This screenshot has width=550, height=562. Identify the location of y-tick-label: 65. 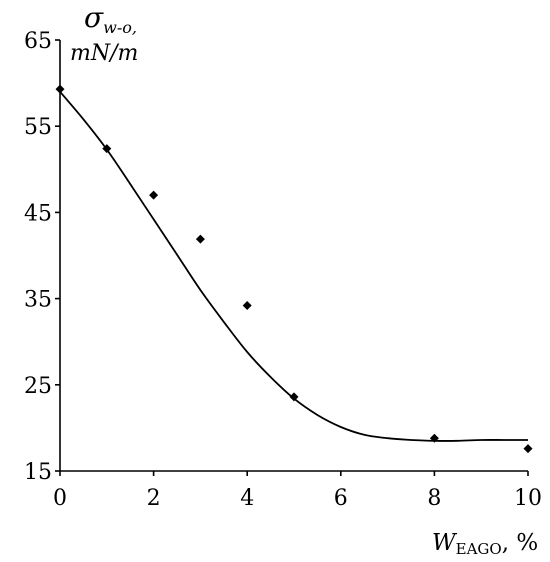
(38, 41).